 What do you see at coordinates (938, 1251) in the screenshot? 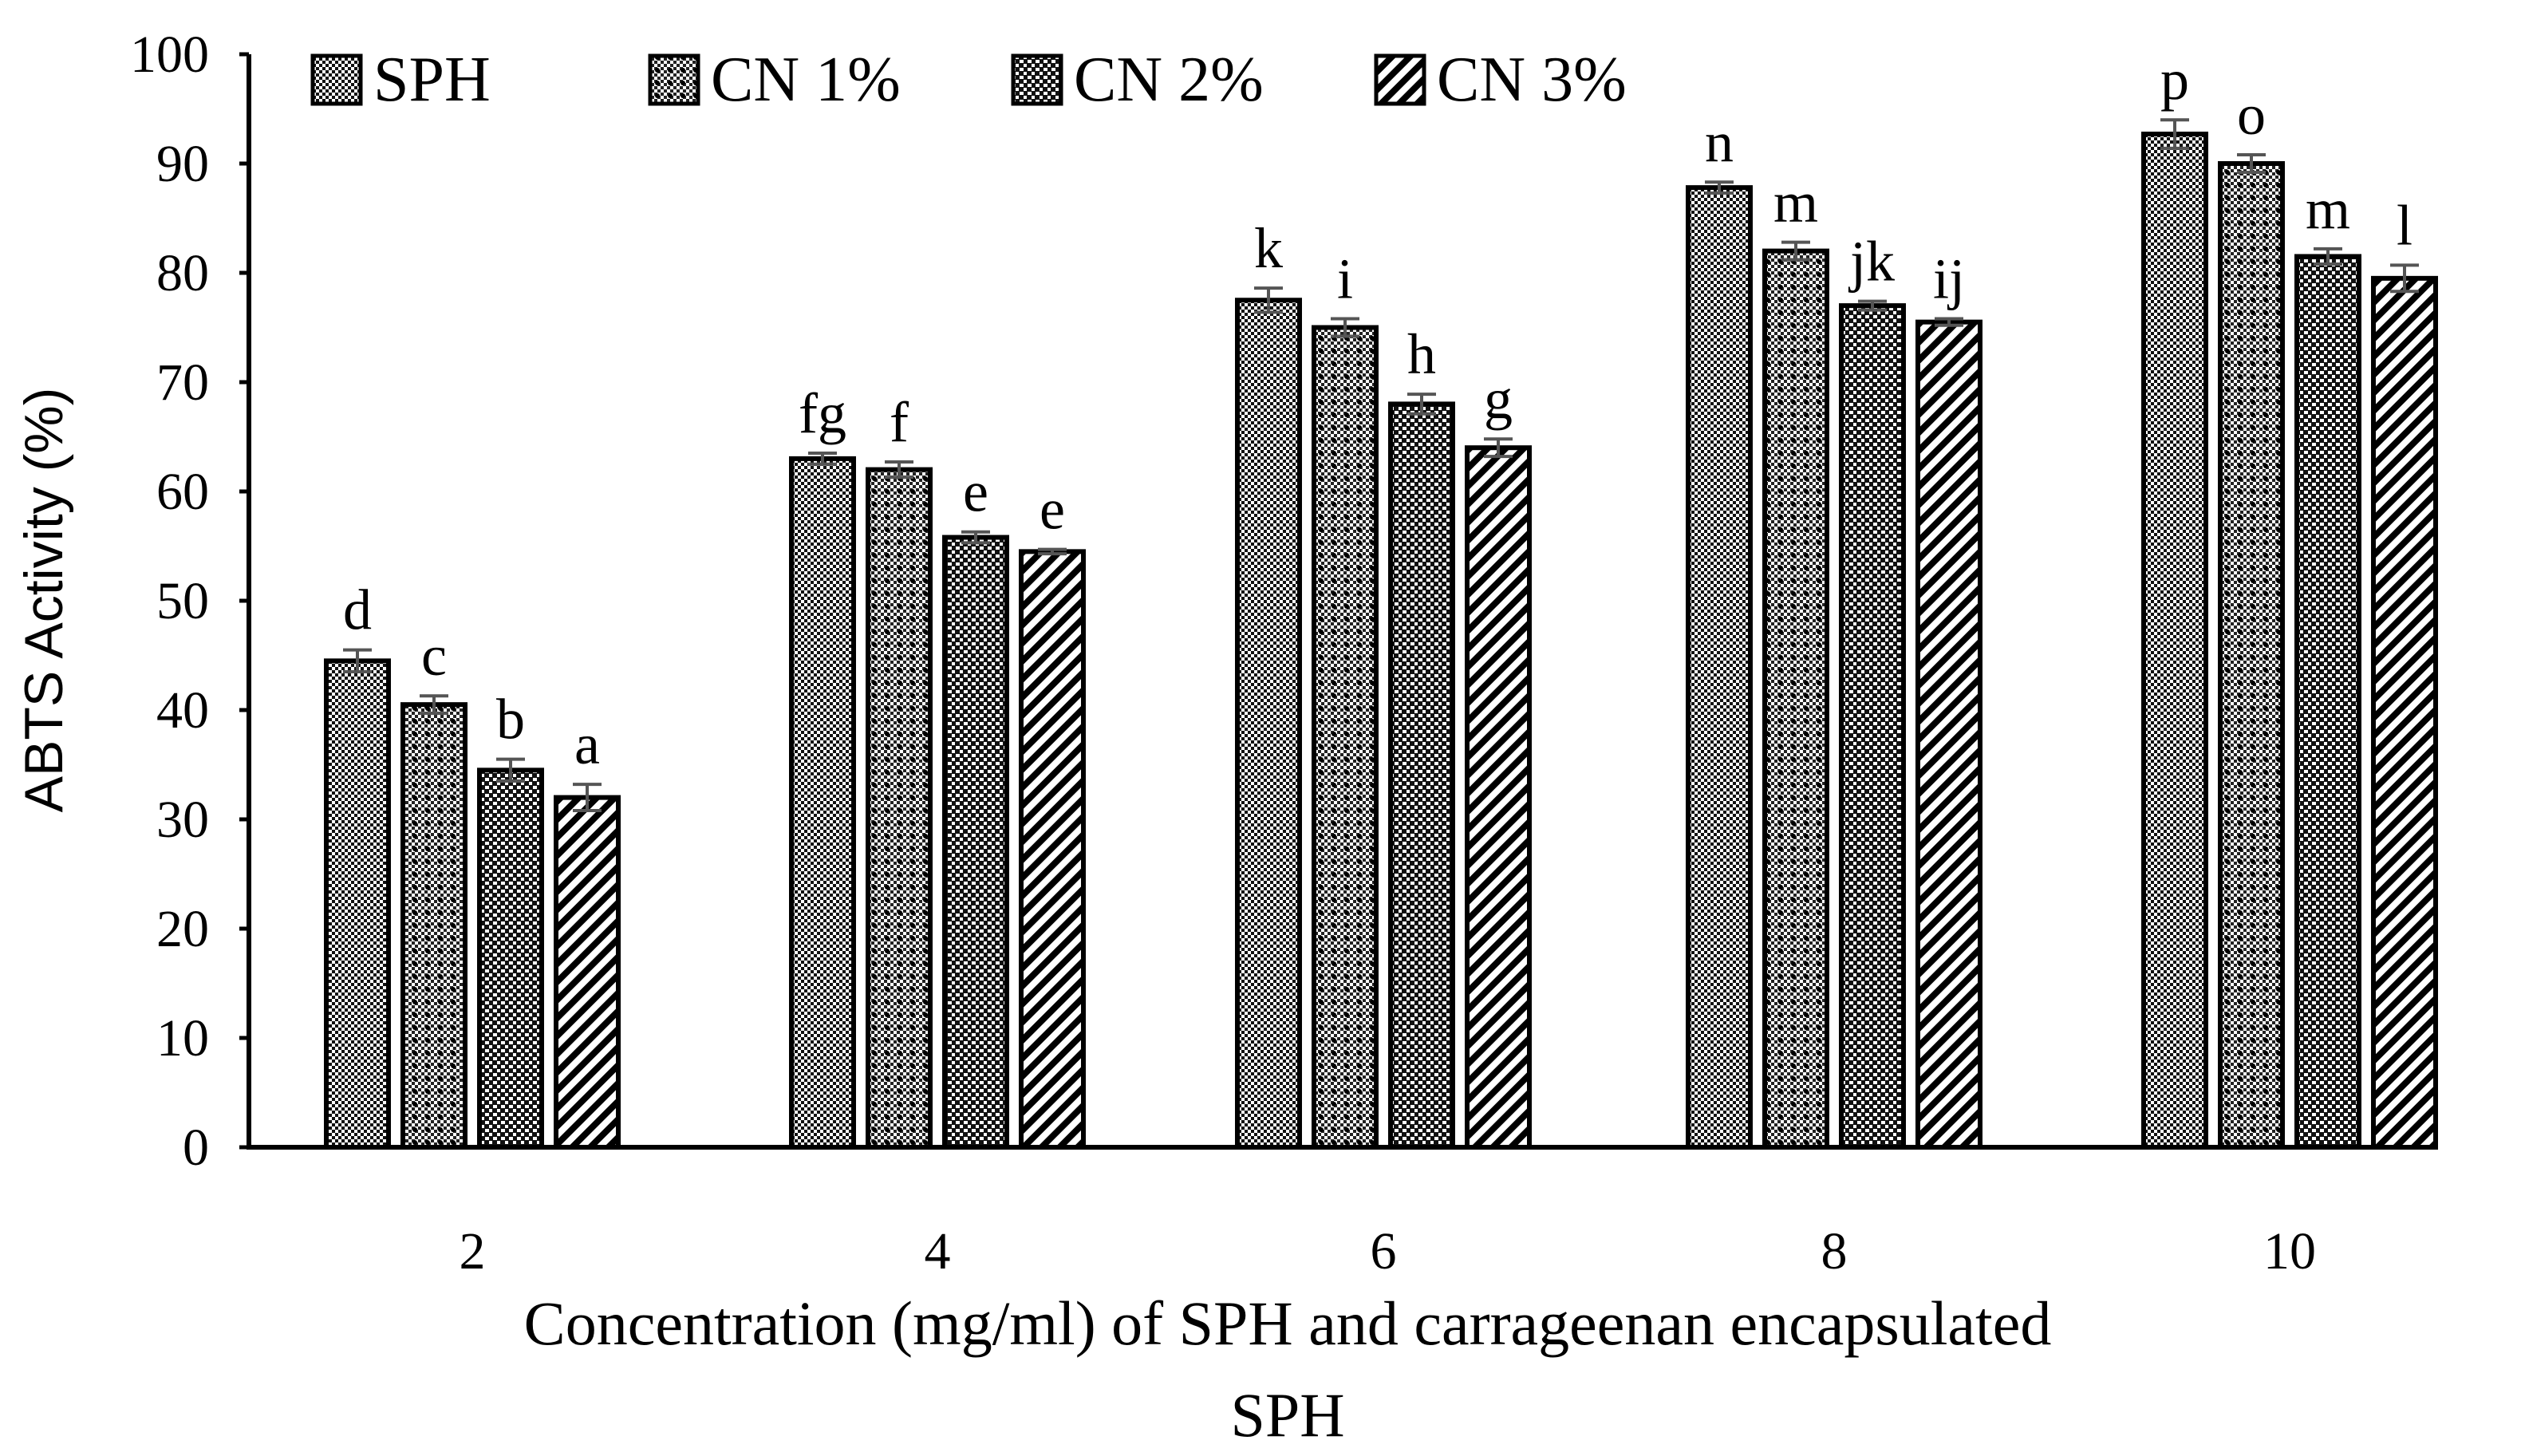
I see `x-tick-label: 4` at bounding box center [938, 1251].